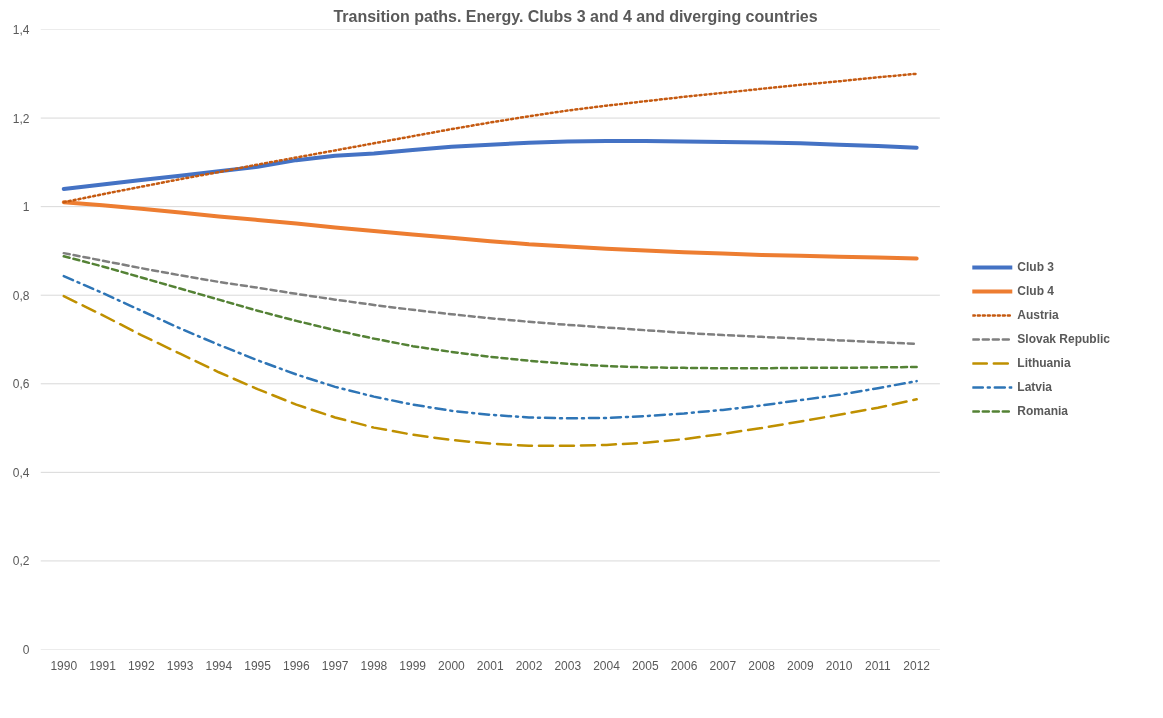 This screenshot has width=1163, height=718. I want to click on legend-label: Latvia, so click(1034, 387).